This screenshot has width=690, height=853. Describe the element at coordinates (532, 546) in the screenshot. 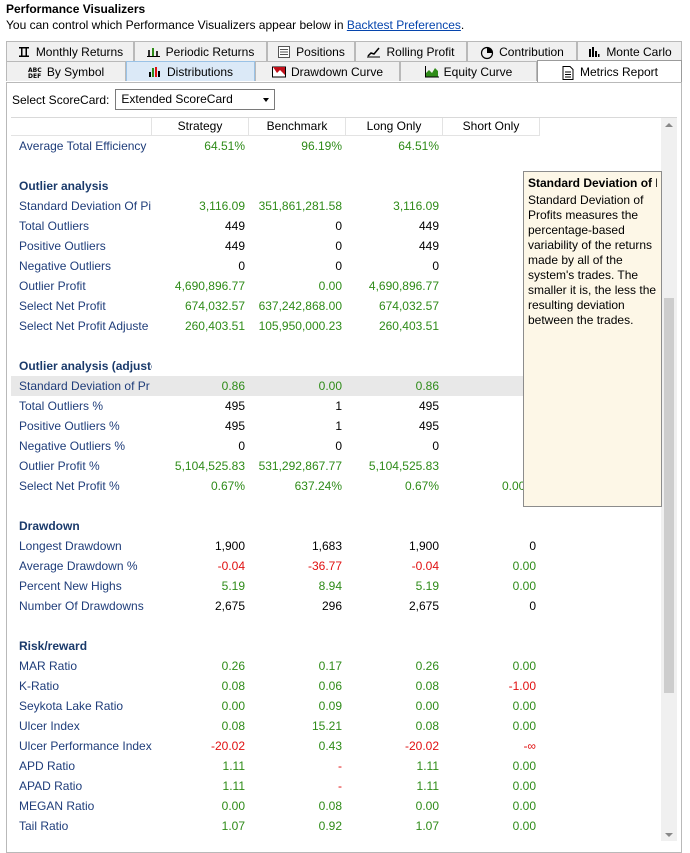

I see `metric-value-short-only: 0` at that location.